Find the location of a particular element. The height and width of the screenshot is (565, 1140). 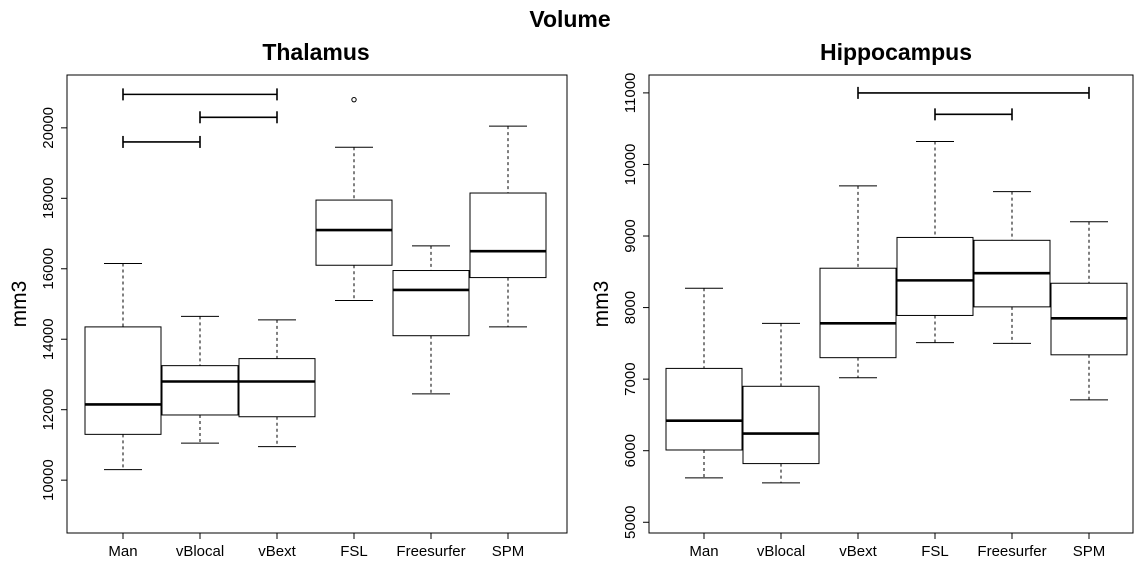

y-tick-label: 11000 is located at coordinates (630, 93).